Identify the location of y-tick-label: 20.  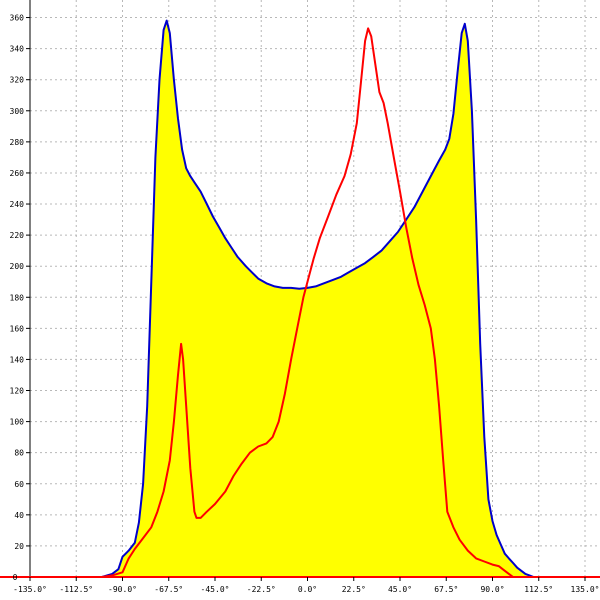
(19, 546).